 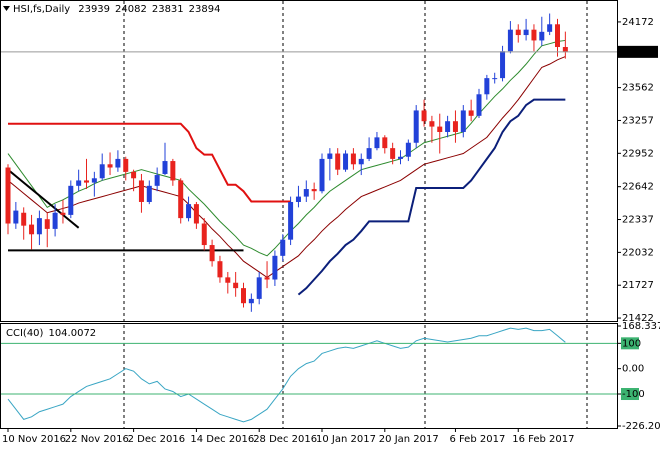 I want to click on y-tick-label: 100, so click(x=631, y=343).